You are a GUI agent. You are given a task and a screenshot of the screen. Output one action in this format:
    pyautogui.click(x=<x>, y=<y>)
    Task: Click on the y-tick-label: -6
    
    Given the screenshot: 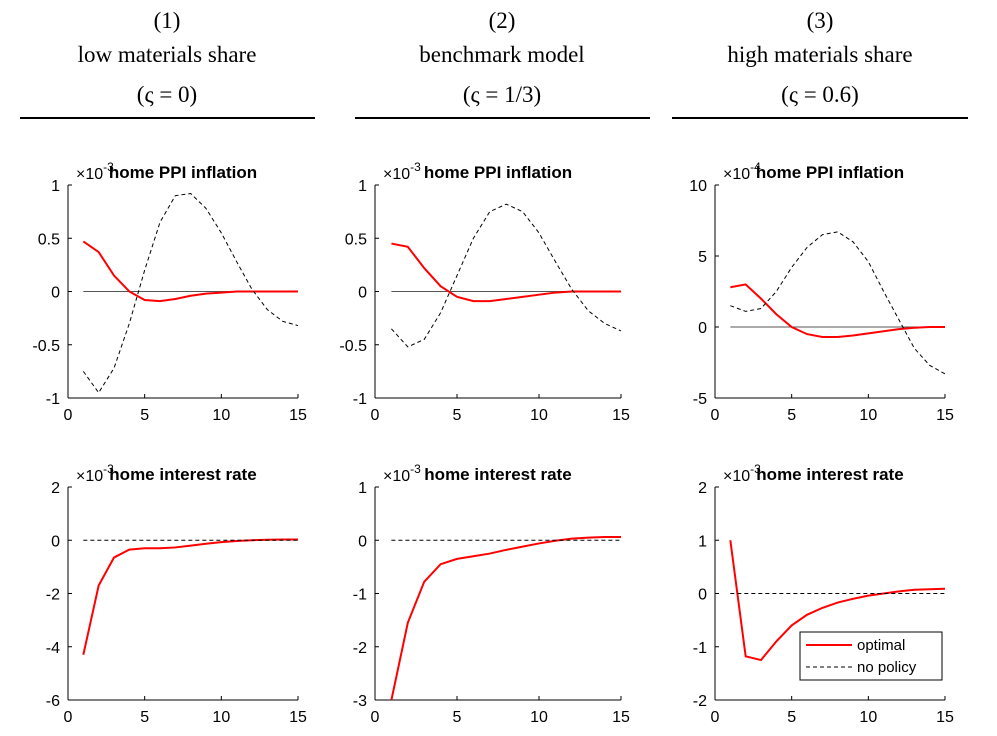 What is the action you would take?
    pyautogui.click(x=53, y=701)
    